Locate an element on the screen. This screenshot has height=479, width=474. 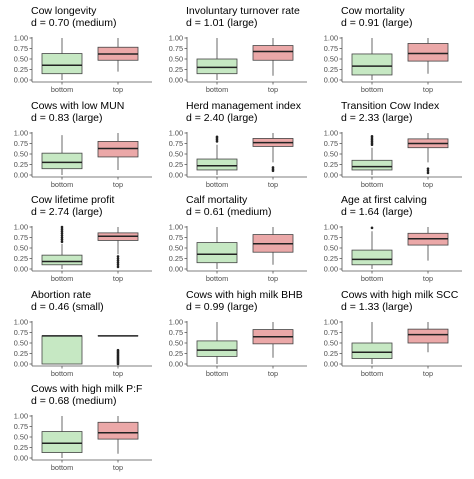
panel-effect-size: d = 0.46 (small) is located at coordinates (67, 307).